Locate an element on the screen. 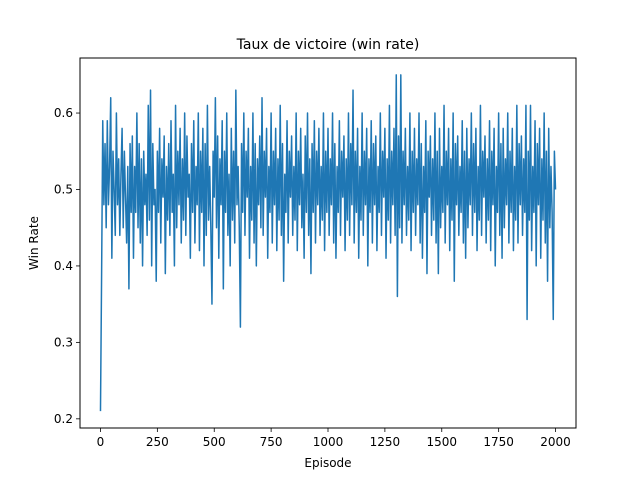 This screenshot has width=640, height=480. x-tick-label: 1000 is located at coordinates (328, 442).